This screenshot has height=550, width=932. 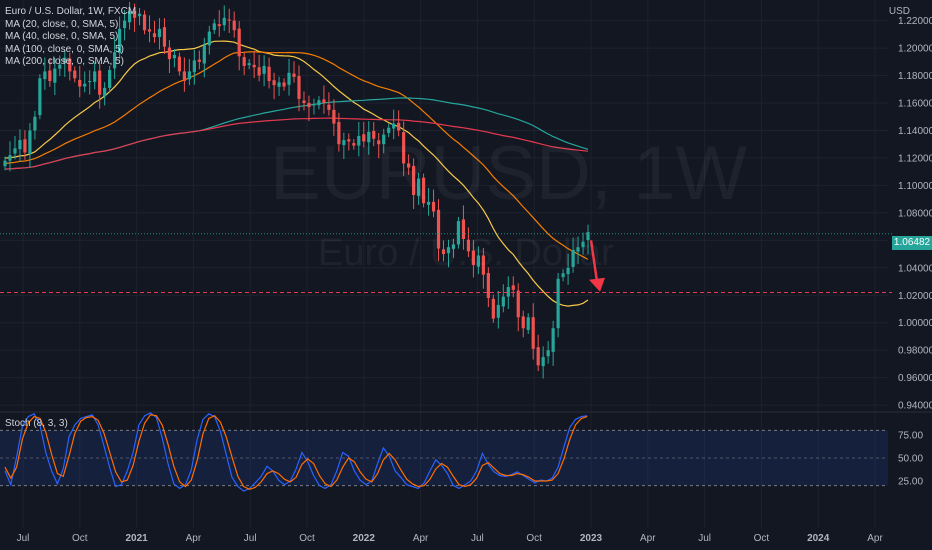 I want to click on ma100-label: MA (100, close, 0, SMA, 5), so click(x=64, y=49).